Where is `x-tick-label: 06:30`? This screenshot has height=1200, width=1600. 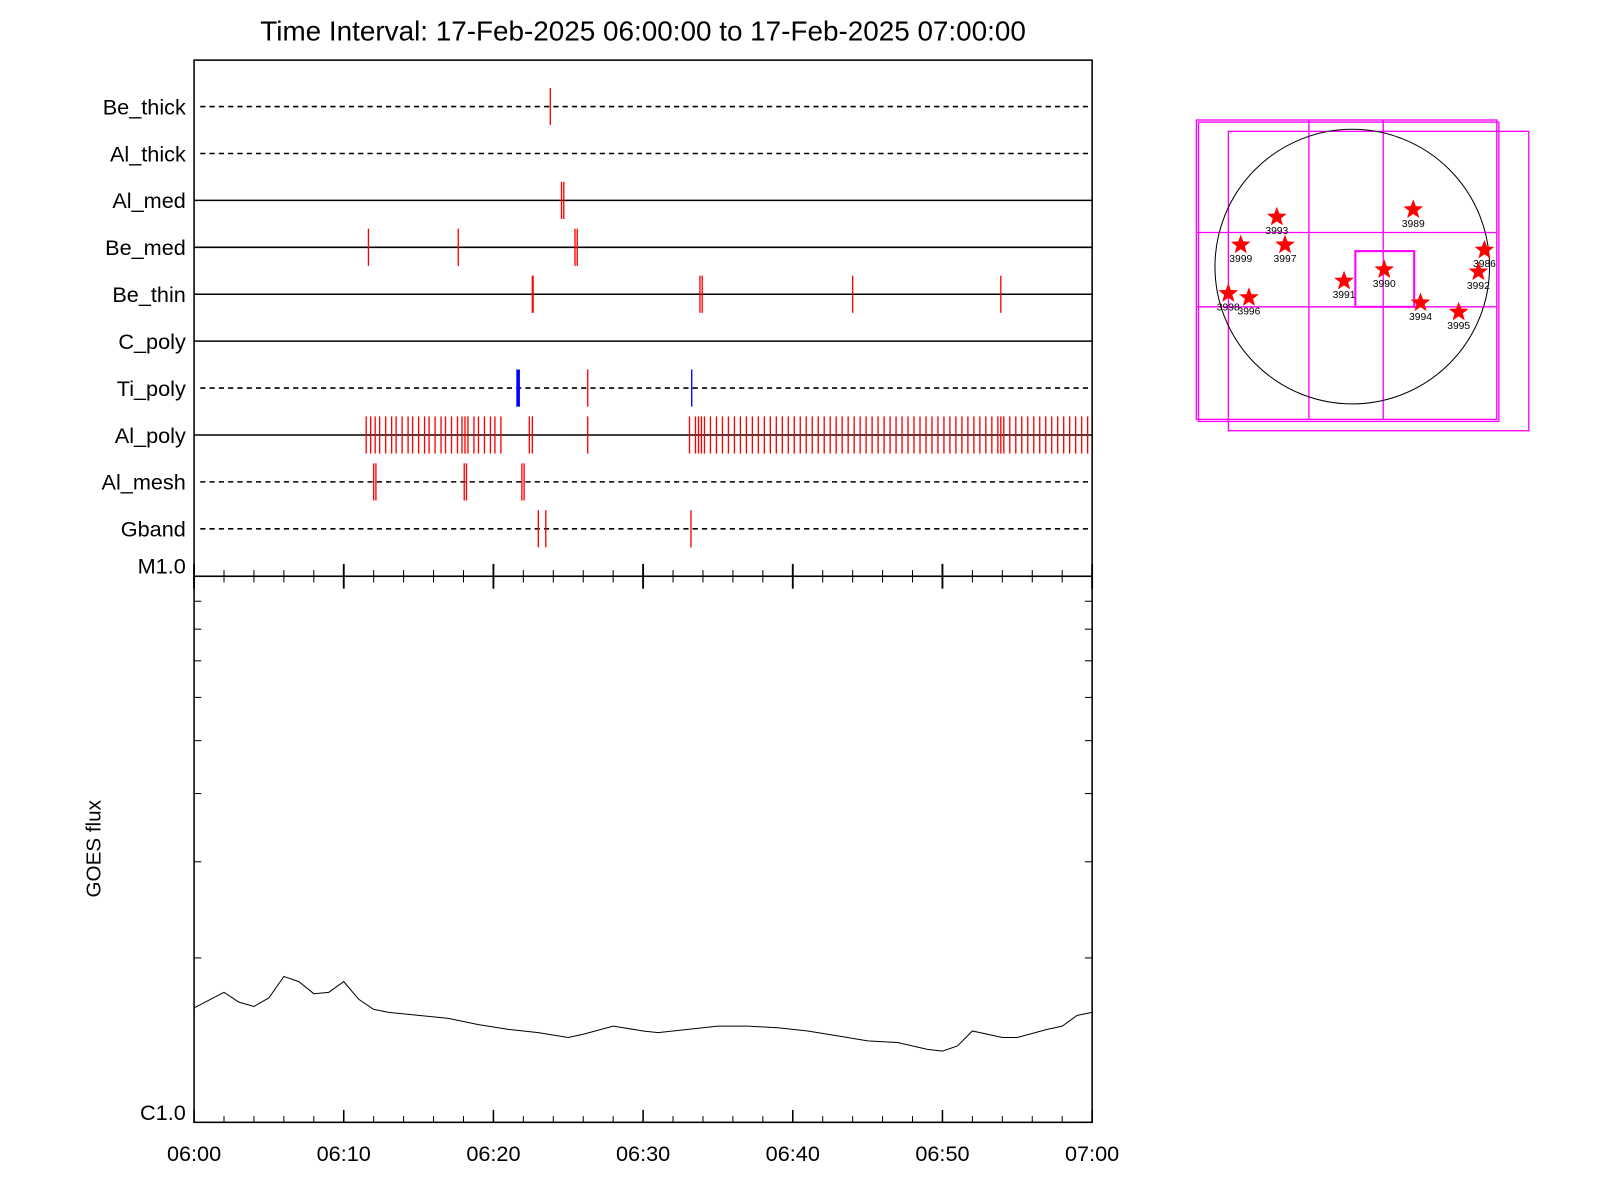 x-tick-label: 06:30 is located at coordinates (643, 1153).